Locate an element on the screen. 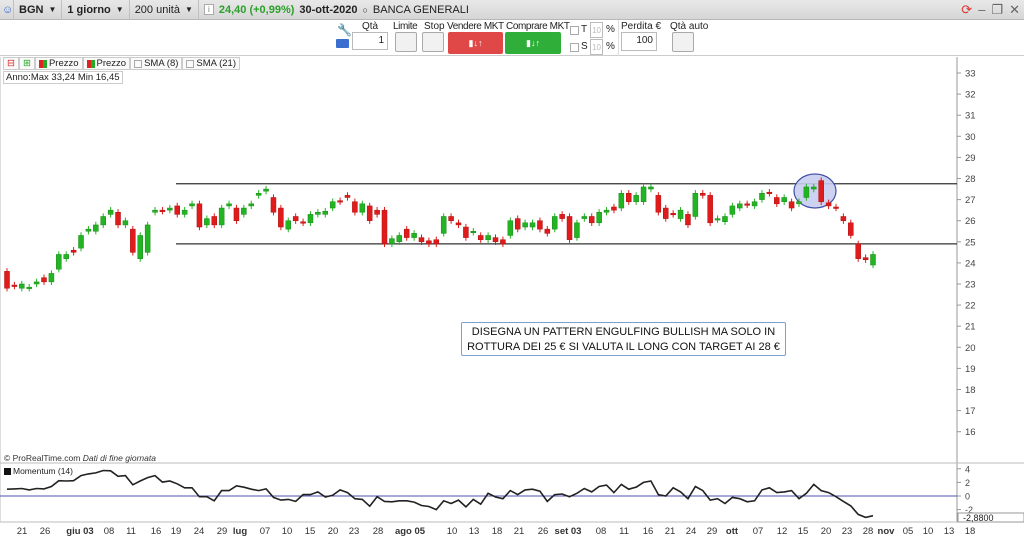 The width and height of the screenshot is (1024, 538). sell-label: Vendere MKT is located at coordinates (475, 26).